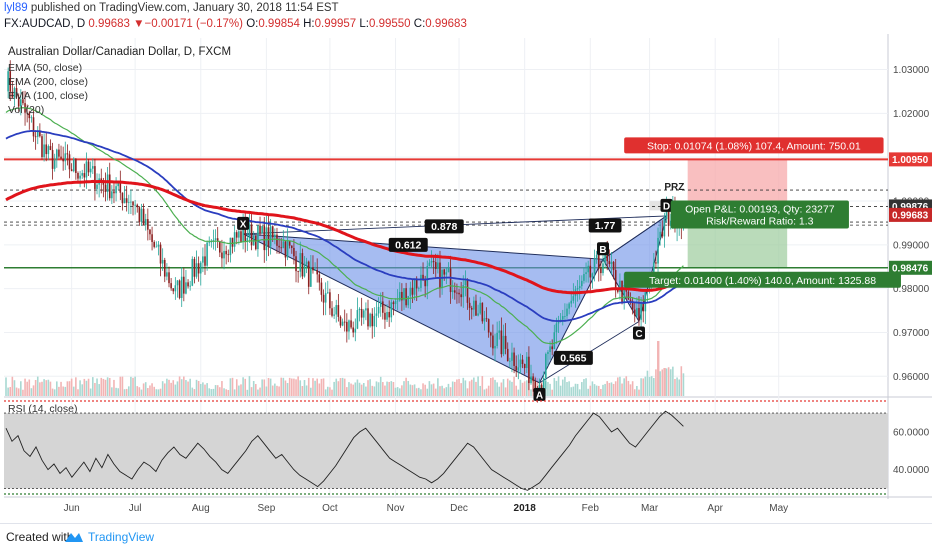 This screenshot has height=551, width=932. I want to click on rsi-title: RSI (14, close), so click(42, 409).